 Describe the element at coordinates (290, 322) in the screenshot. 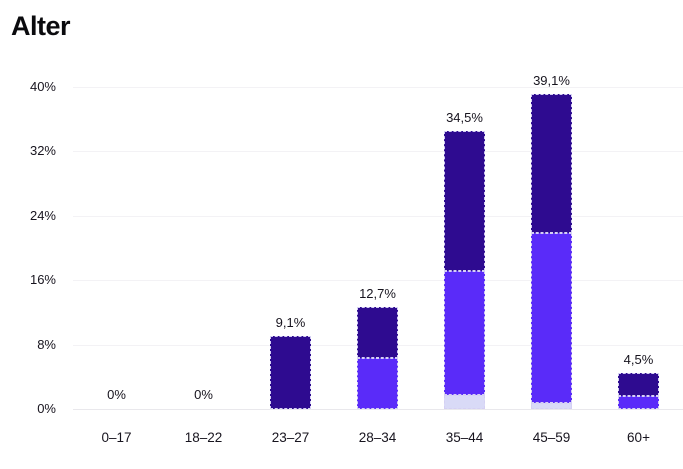

I see `bar-value-label: 9,1%` at that location.